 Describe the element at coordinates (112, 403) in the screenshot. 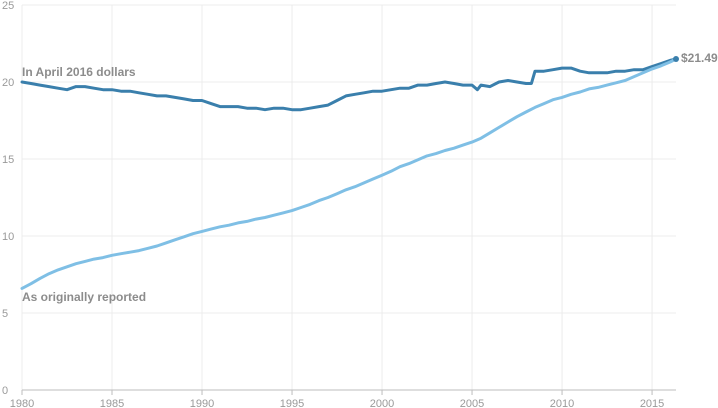

I see `x-tick-label: 1985` at that location.